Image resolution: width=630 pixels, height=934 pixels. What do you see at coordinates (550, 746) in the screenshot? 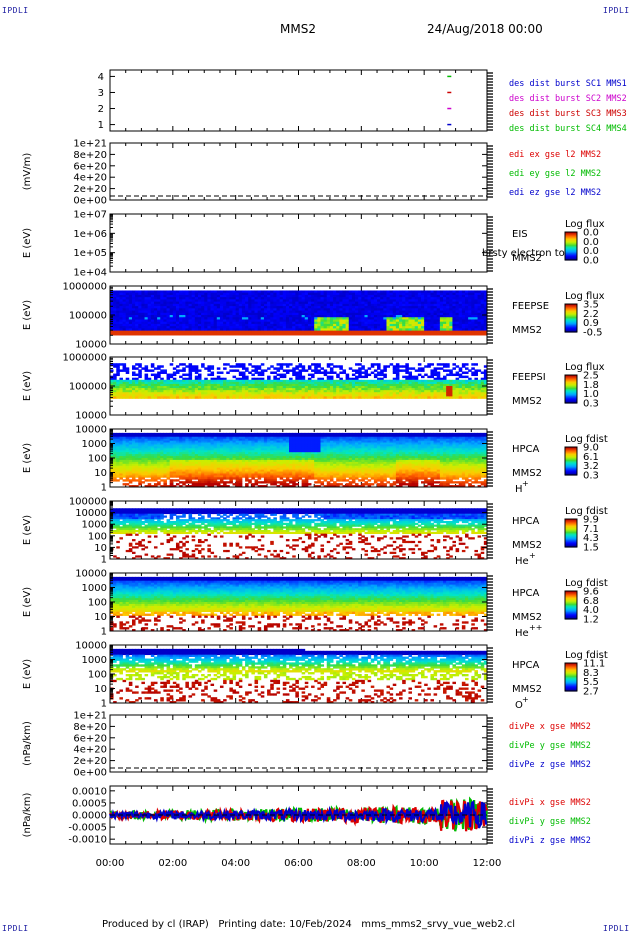
I see `divpe-legend-1: divPe y gse MMS2` at bounding box center [550, 746].